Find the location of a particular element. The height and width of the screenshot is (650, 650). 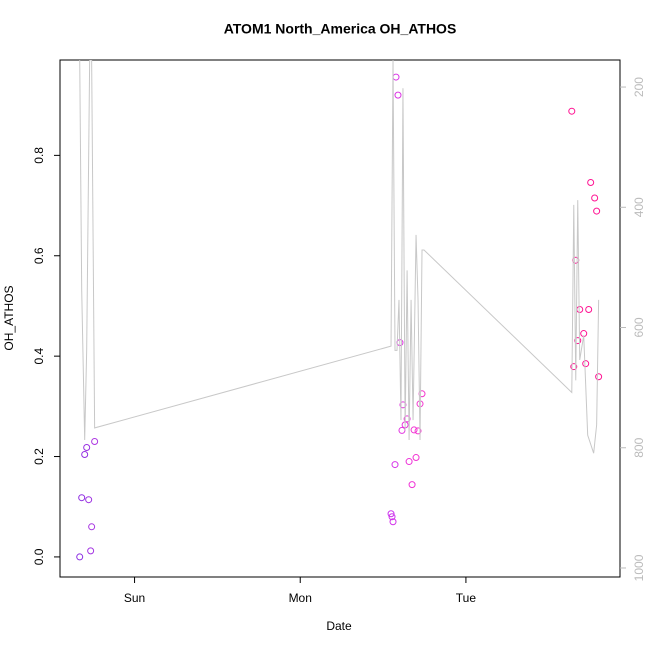

x-tick-label: Tue is located at coordinates (466, 598).